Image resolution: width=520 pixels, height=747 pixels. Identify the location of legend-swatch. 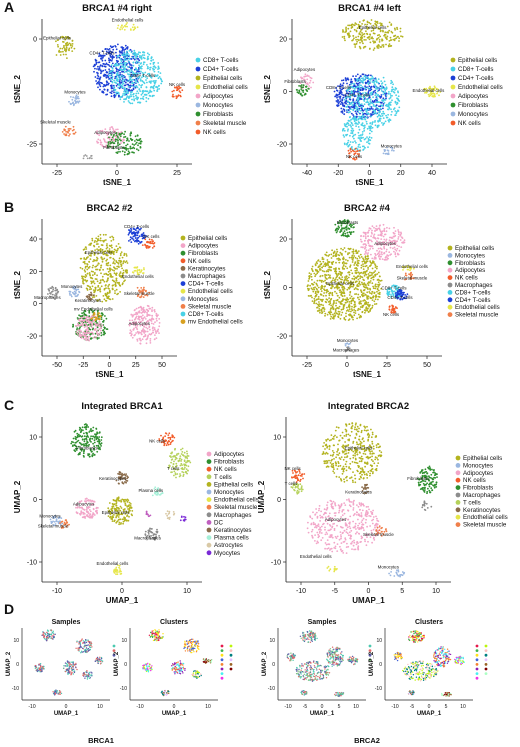
(183, 291).